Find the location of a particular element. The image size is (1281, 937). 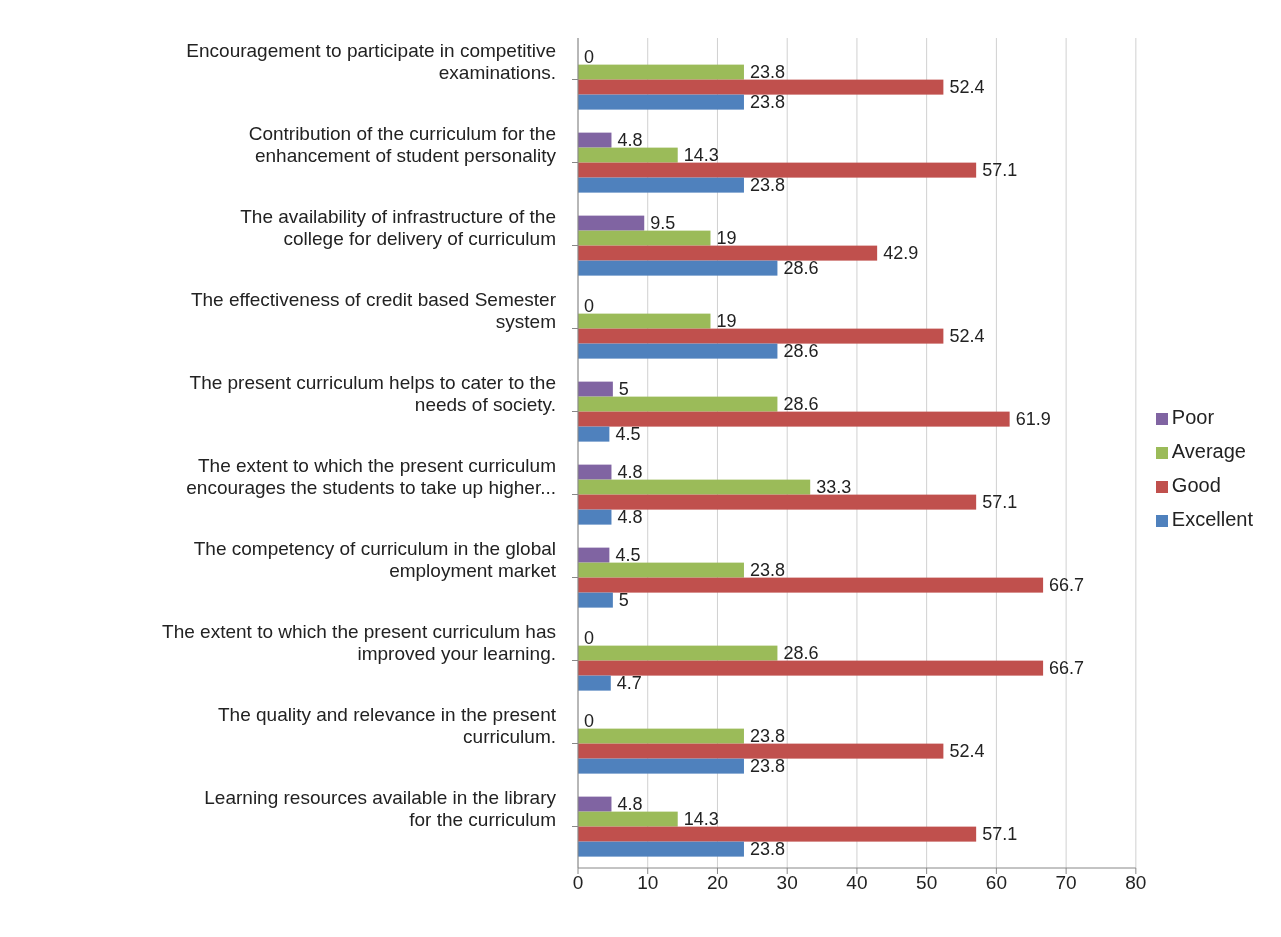

y-tick-label: The present curriculum helps to cater to the needs of society. is located at coordinates (372, 394).